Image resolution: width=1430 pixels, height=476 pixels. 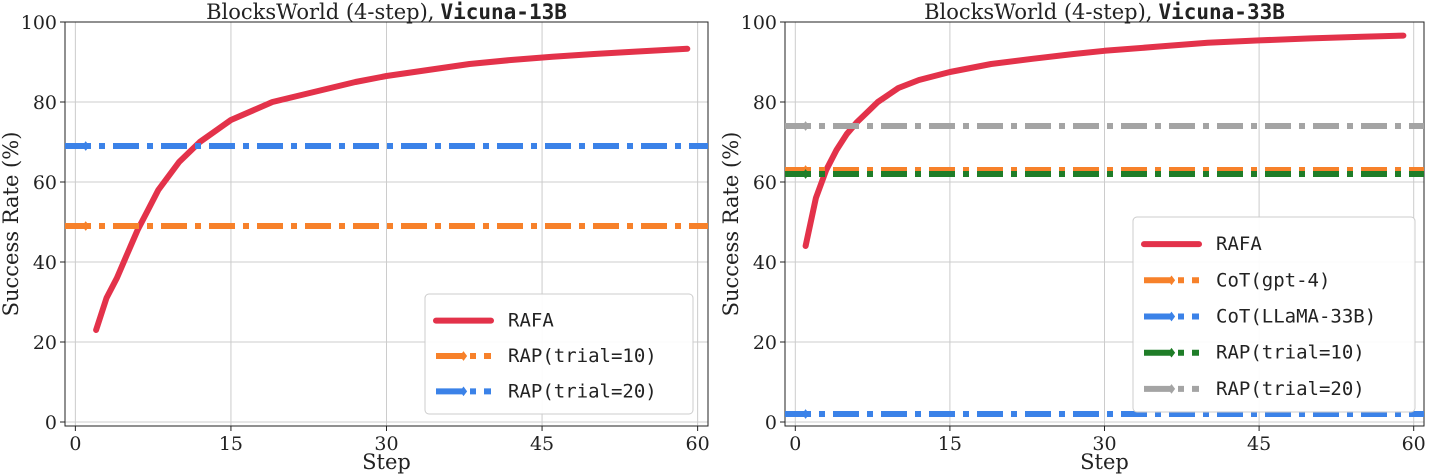 I want to click on chart-title-model: Vicuna-33B, so click(x=1221, y=12).